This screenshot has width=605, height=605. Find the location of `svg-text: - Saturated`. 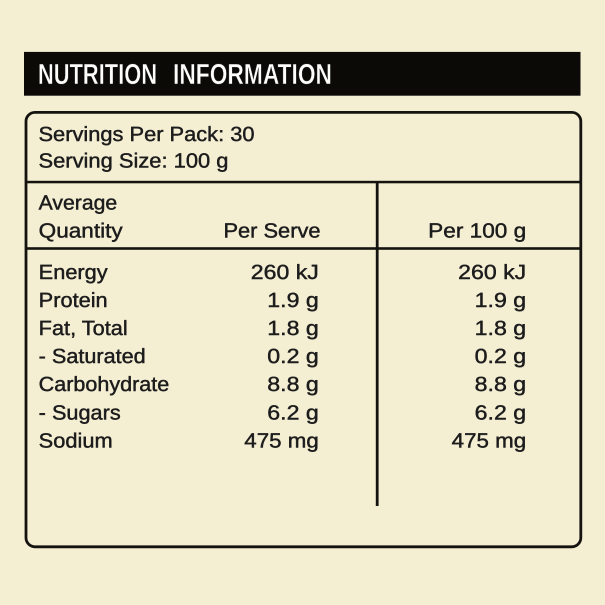

svg-text: - Saturated is located at coordinates (92, 356).